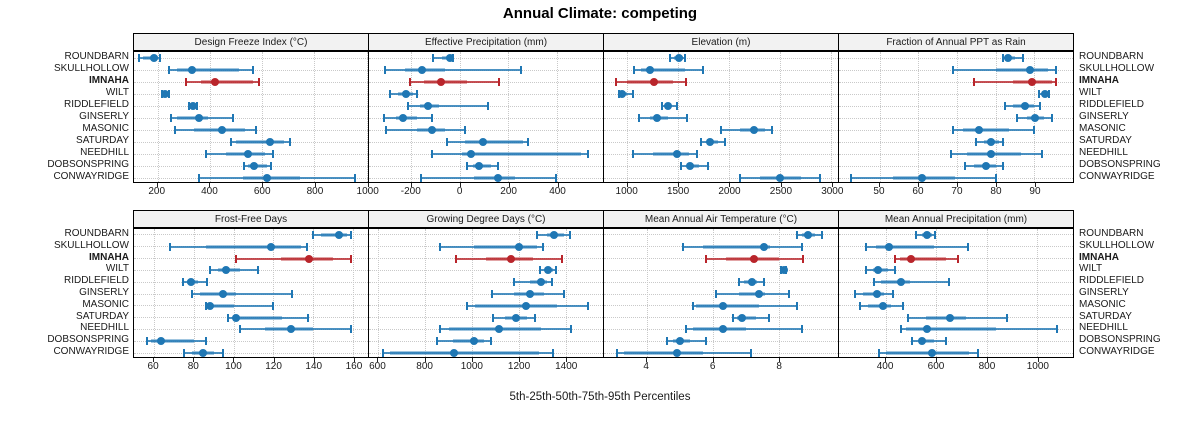 This screenshot has width=1200, height=425. I want to click on site-label-left: IMNAHA, so click(109, 80).